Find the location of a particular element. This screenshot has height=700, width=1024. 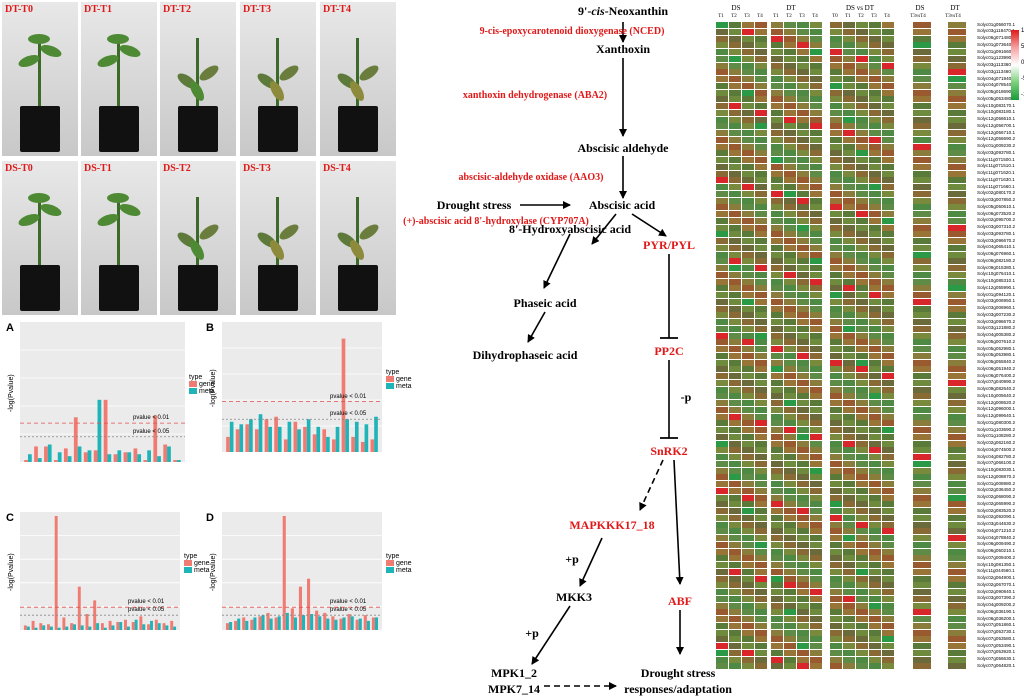

gene-id-label: Solyc09g082640.2 is located at coordinates (996, 388).